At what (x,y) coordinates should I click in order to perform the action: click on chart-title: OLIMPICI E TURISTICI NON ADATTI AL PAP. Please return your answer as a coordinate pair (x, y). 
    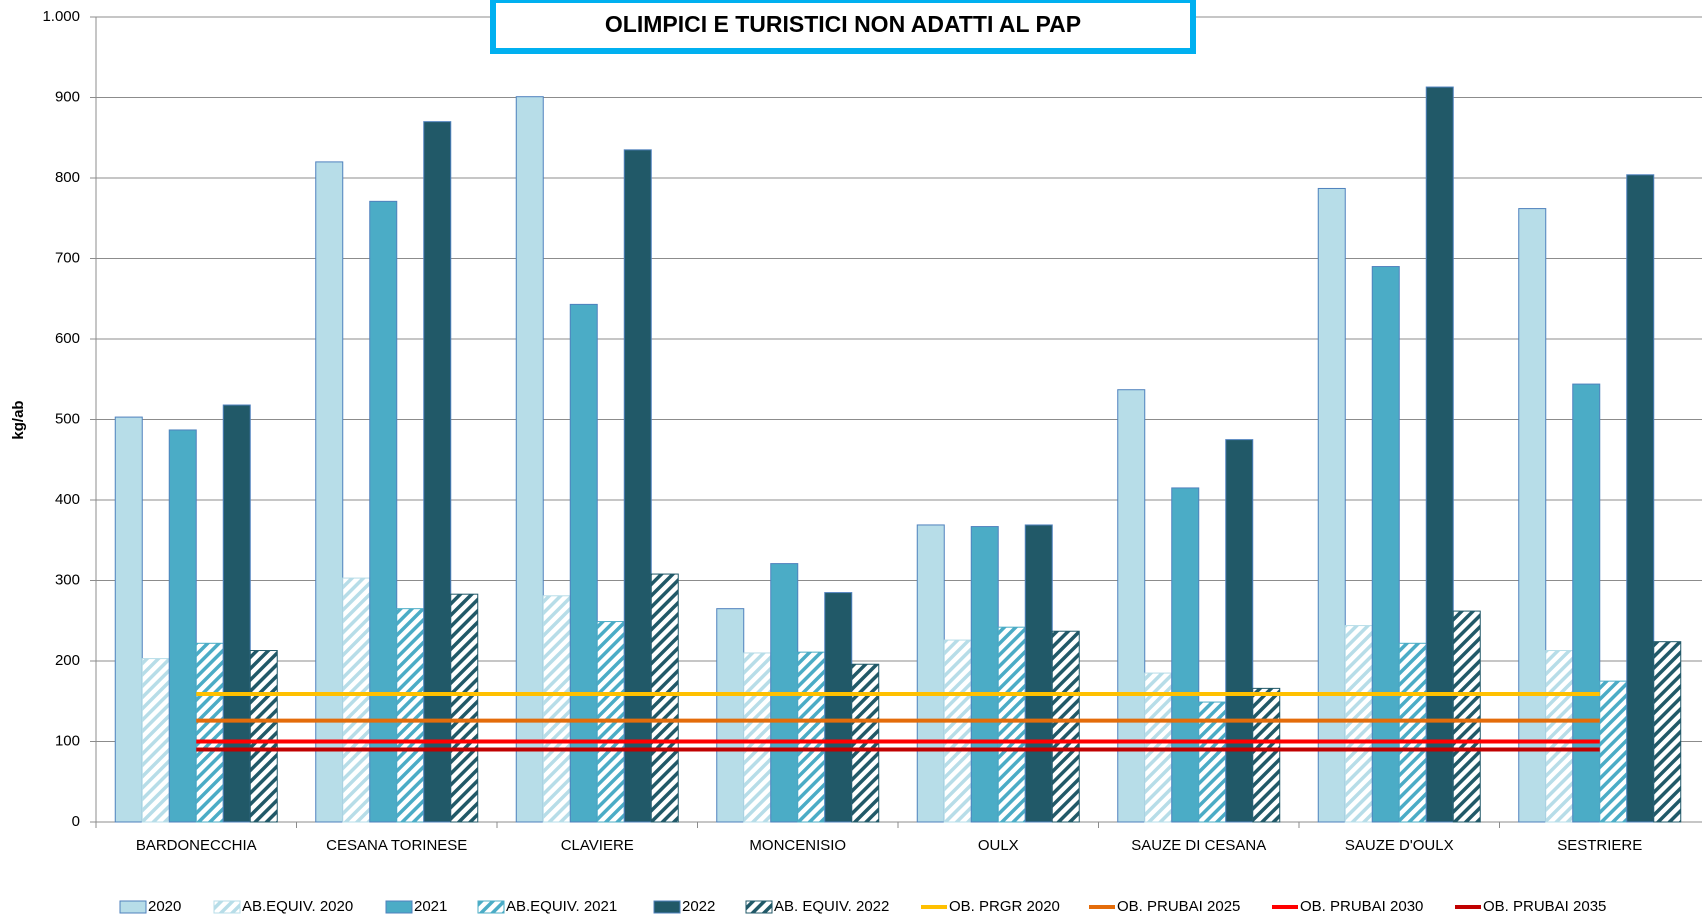
    Looking at the image, I should click on (843, 24).